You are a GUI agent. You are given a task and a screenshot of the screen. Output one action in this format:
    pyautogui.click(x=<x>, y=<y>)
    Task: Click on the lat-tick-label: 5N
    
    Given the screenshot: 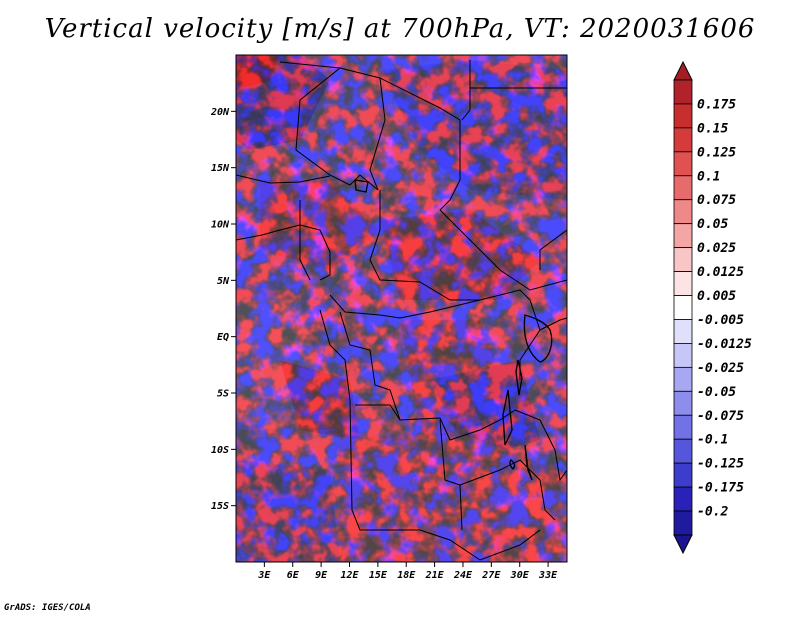 What is the action you would take?
    pyautogui.click(x=223, y=281)
    